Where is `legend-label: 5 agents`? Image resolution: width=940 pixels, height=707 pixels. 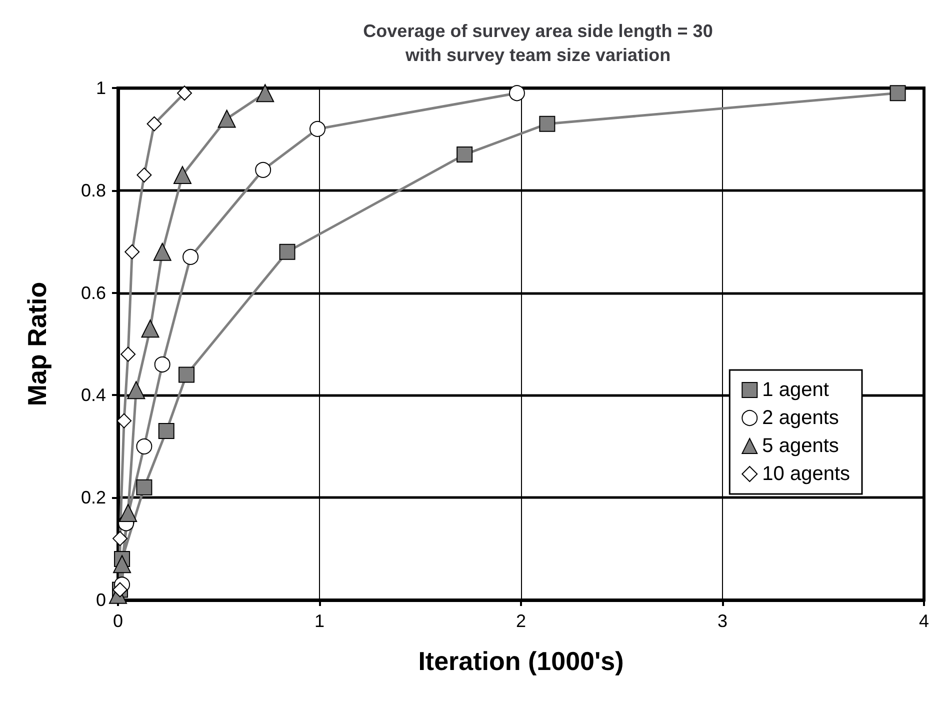
legend-label: 5 agents is located at coordinates (800, 446).